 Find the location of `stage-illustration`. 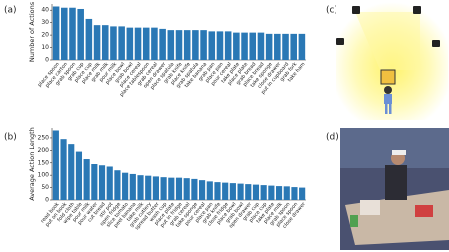

stage-illustration is located at coordinates (392, 61).